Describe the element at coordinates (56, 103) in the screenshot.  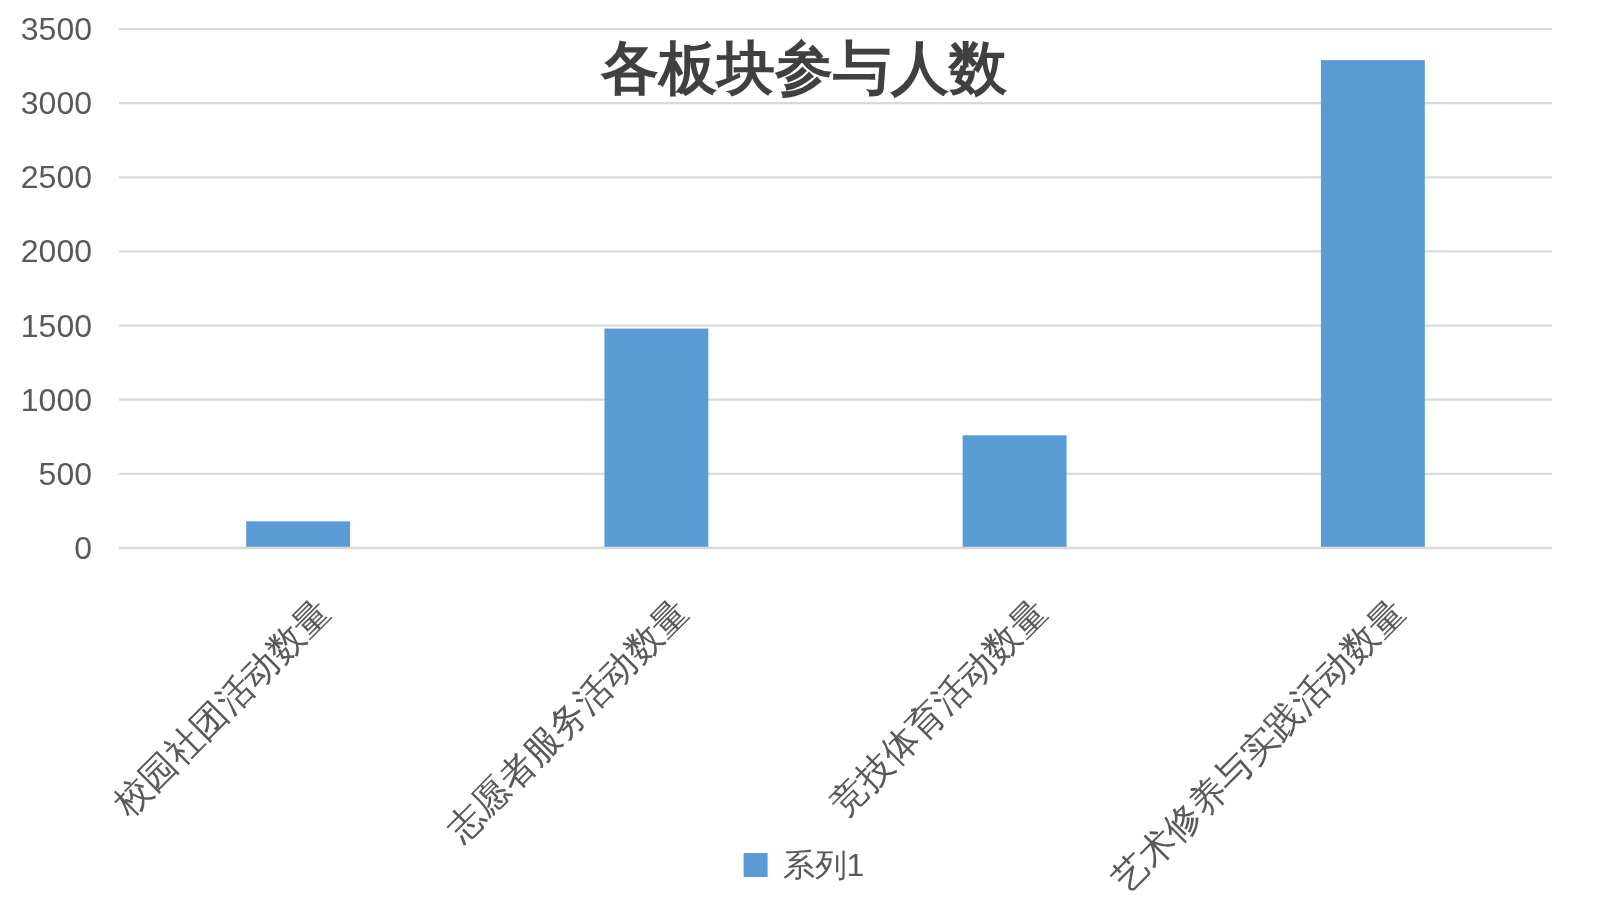
I see `y-tick-label: 3000` at that location.